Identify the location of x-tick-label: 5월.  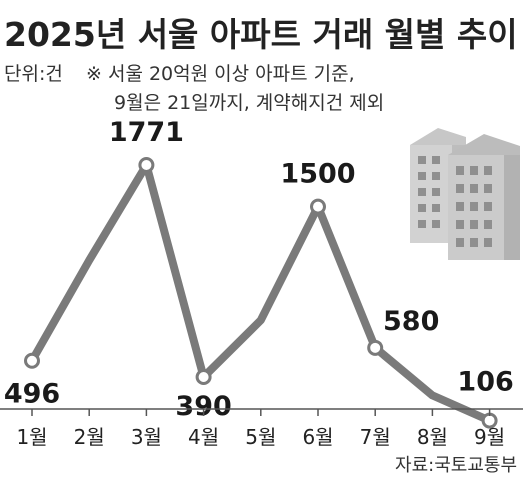
(260, 437).